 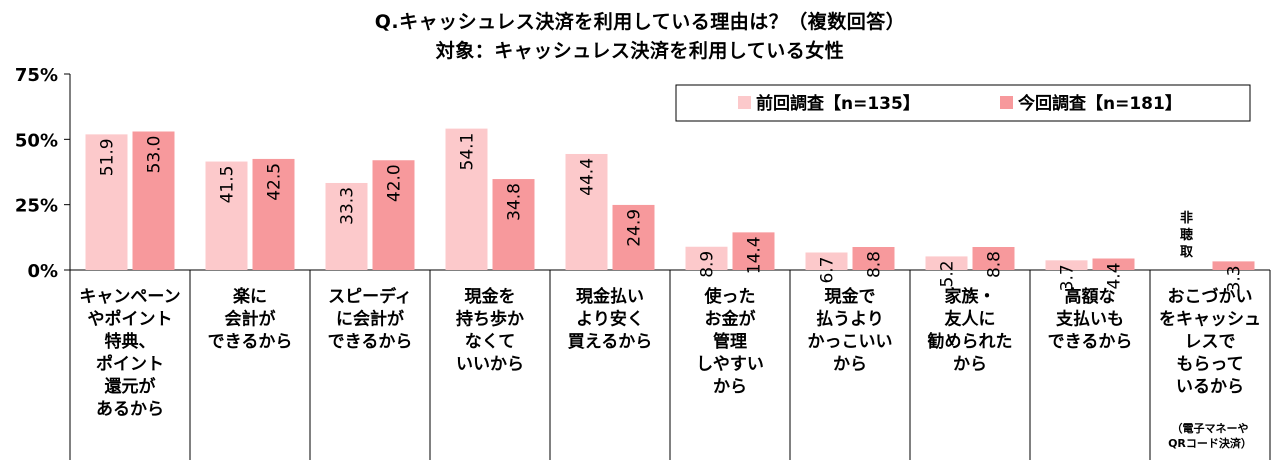 What do you see at coordinates (970, 319) in the screenshot?
I see `category-label: 友人に` at bounding box center [970, 319].